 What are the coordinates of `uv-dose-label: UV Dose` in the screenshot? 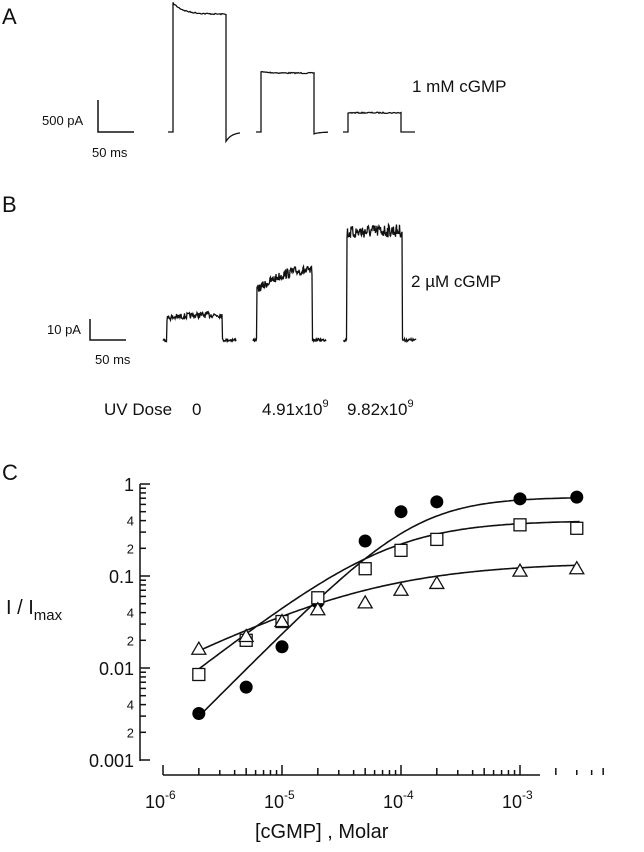 It's located at (138, 409).